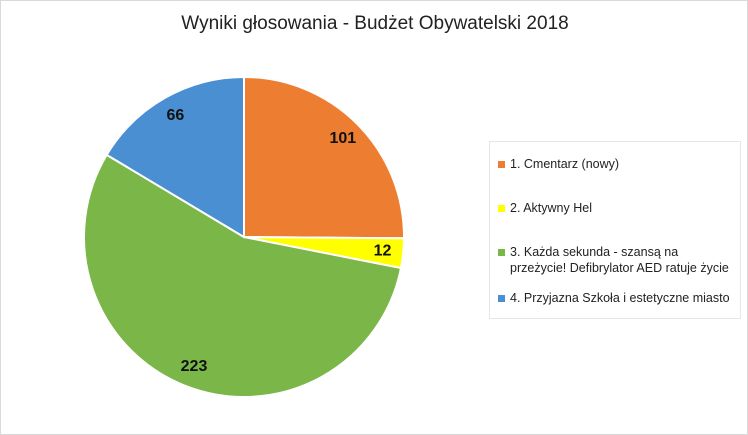 The image size is (748, 435). What do you see at coordinates (383, 250) in the screenshot?
I see `value-label: 12` at bounding box center [383, 250].